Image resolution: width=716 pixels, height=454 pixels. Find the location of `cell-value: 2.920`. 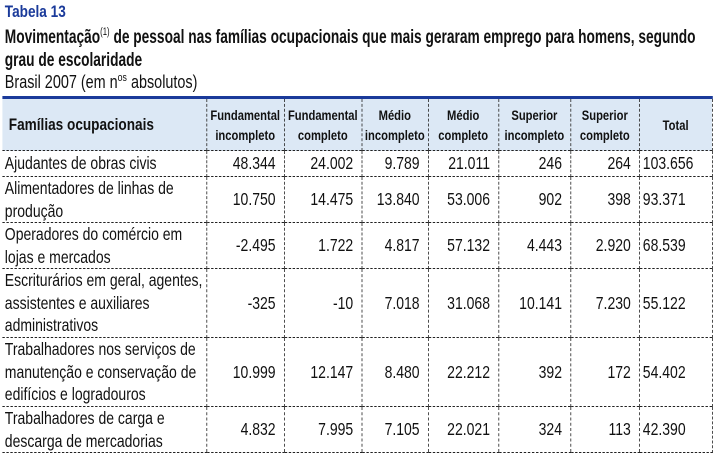

cell-value: 2.920 is located at coordinates (605, 245).